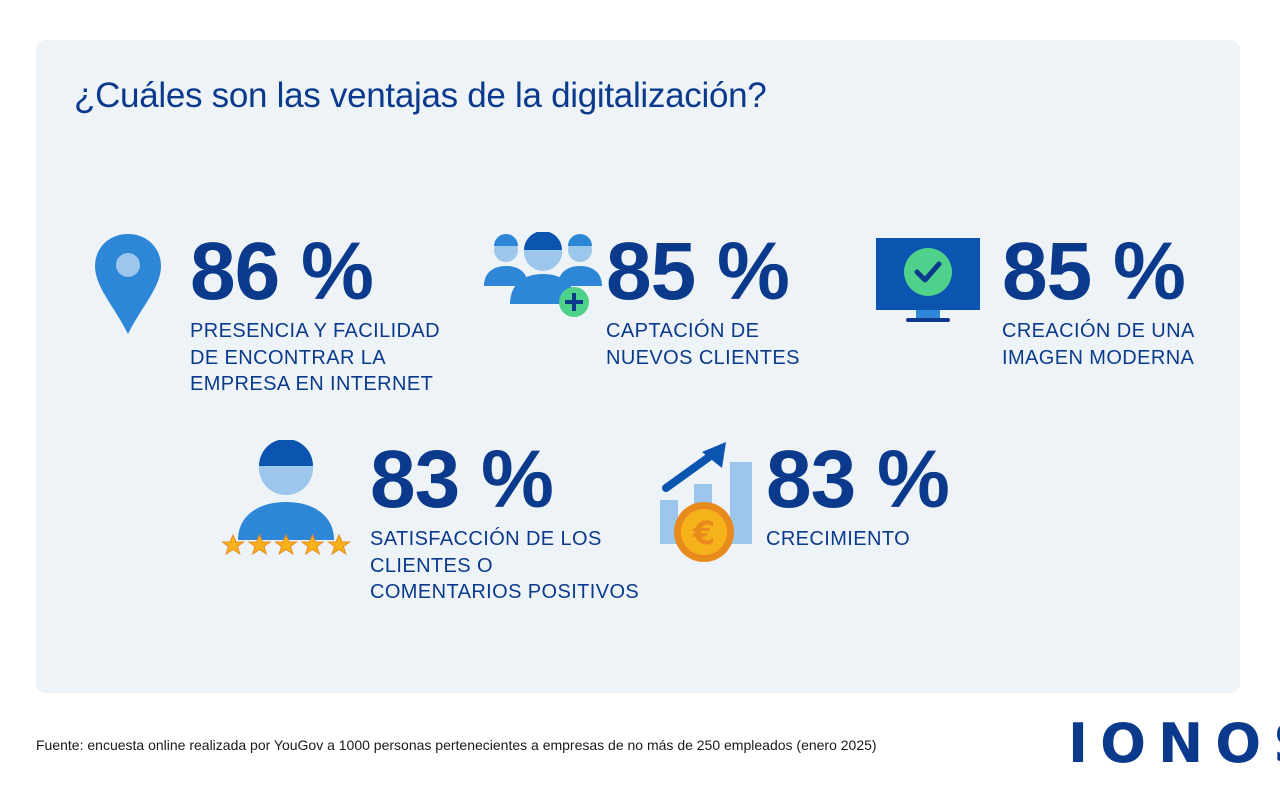  Describe the element at coordinates (543, 274) in the screenshot. I see `add-users-icon` at that location.